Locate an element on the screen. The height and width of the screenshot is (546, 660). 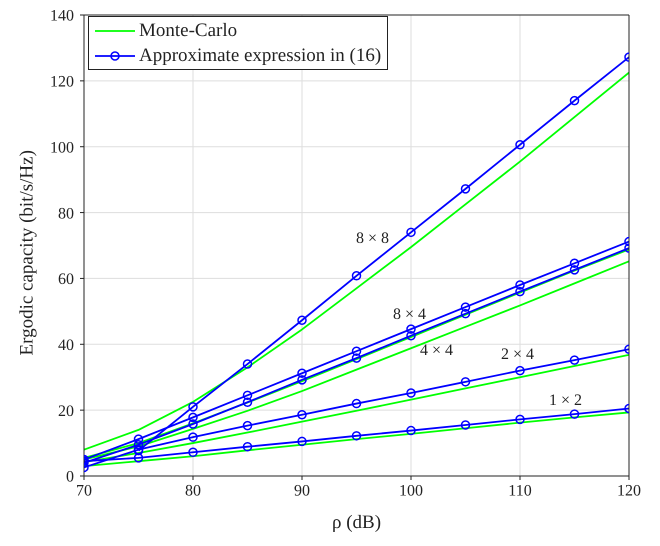
annotation: 8 × 4 is located at coordinates (409, 315).